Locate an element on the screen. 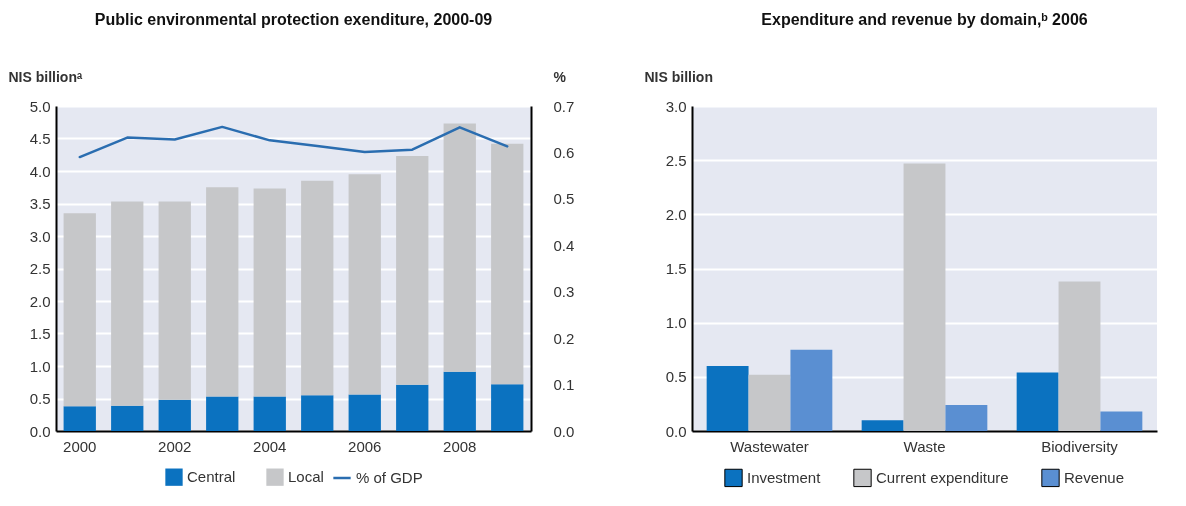  x-tick-label: 2000 is located at coordinates (80, 446).